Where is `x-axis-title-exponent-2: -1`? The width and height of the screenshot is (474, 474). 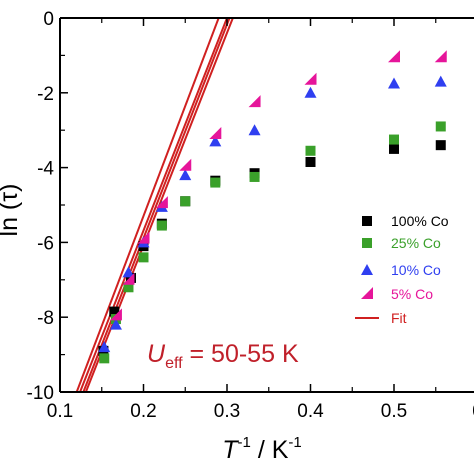
x-axis-title-exponent-2: -1 is located at coordinates (294, 442).